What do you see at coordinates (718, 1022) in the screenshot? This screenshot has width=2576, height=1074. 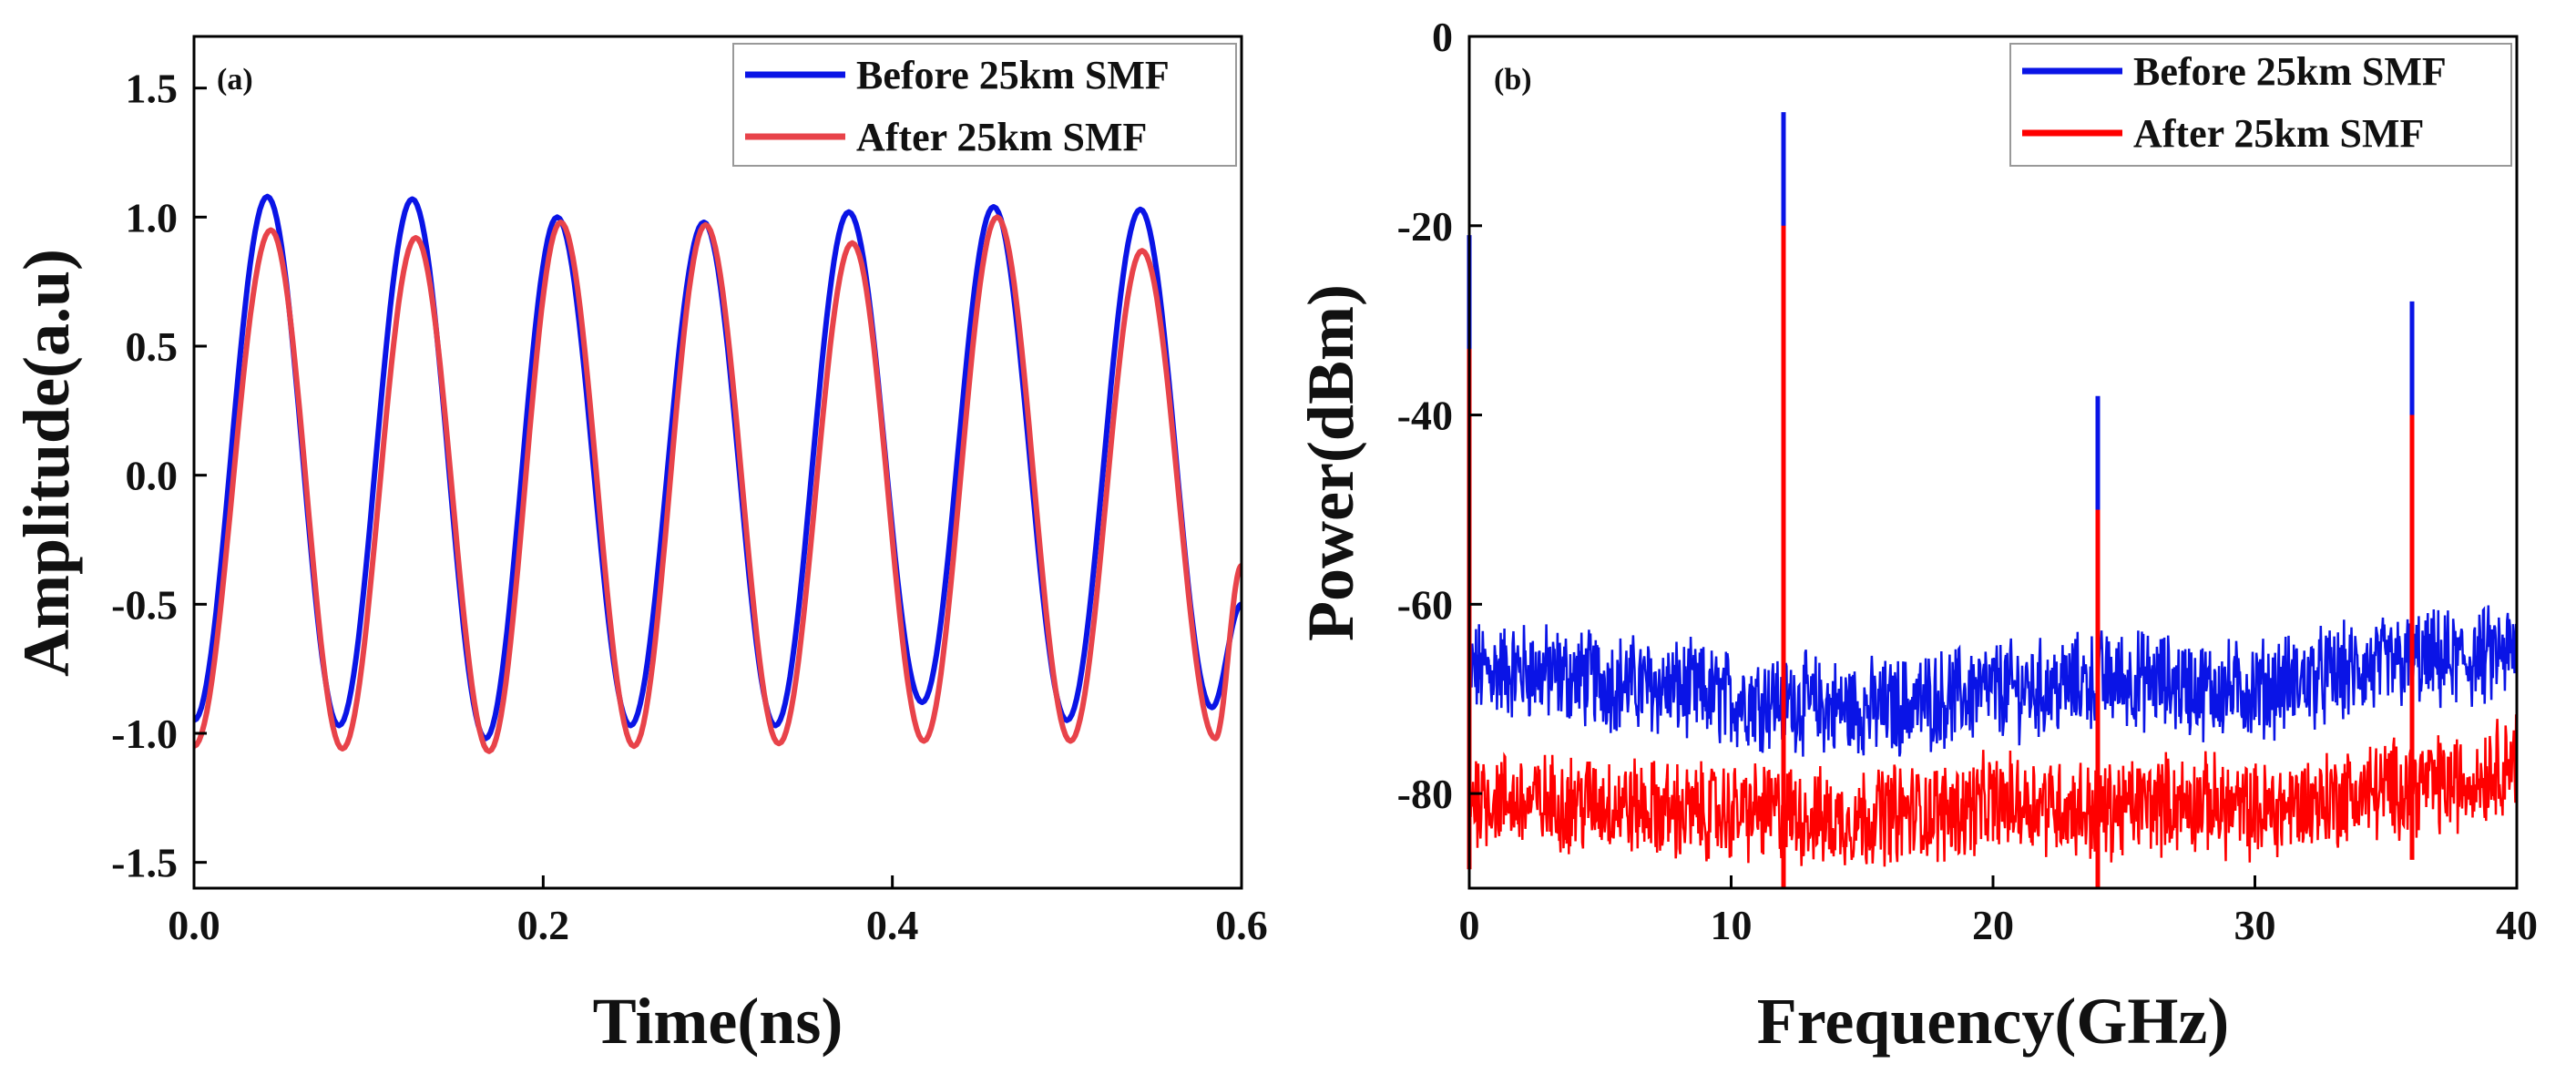 I see `panel-a-x-axis-label: Time(ns)` at bounding box center [718, 1022].